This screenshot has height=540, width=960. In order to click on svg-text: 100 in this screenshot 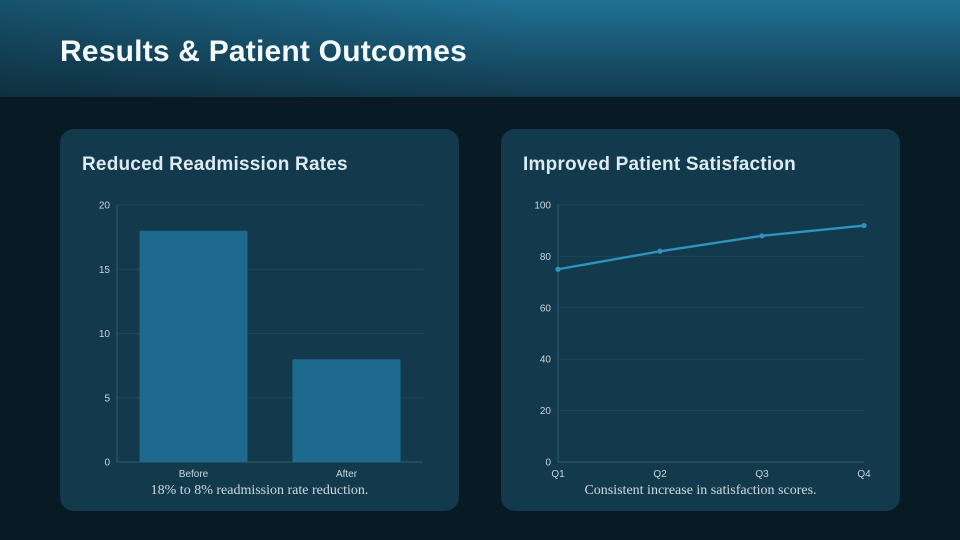, I will do `click(542, 206)`.